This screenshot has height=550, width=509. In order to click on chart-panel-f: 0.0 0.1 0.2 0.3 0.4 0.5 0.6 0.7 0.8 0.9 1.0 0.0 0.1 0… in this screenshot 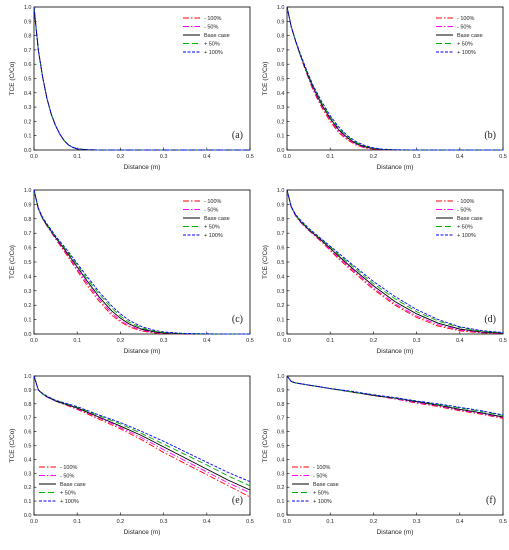, I will do `click(384, 455)`.